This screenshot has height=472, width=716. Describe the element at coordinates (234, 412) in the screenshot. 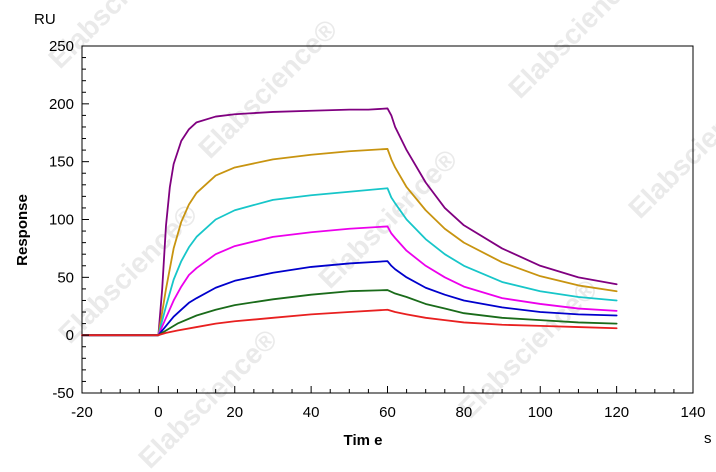

I see `x-tick-label: 20` at that location.